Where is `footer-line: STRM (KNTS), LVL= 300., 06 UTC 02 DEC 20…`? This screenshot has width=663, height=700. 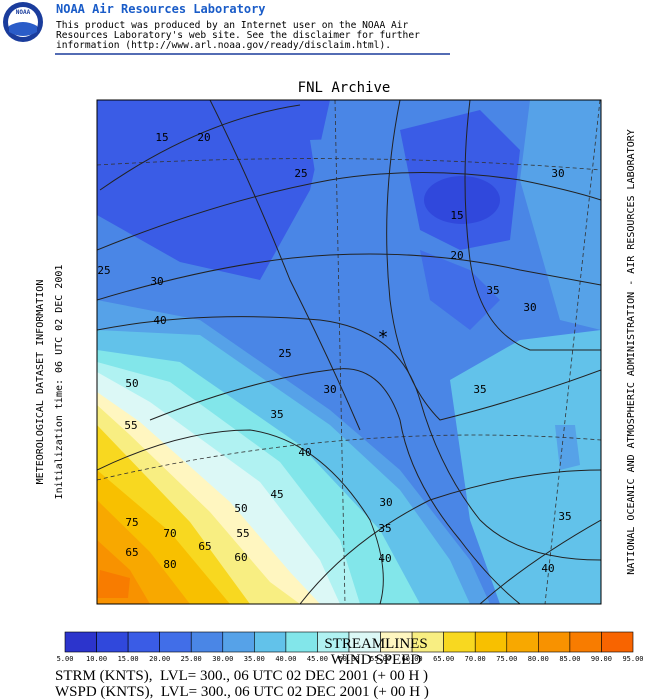
footer-line: STRM (KNTS), LVL= 300., 06 UTC 02 DEC 20… is located at coordinates (241, 676).